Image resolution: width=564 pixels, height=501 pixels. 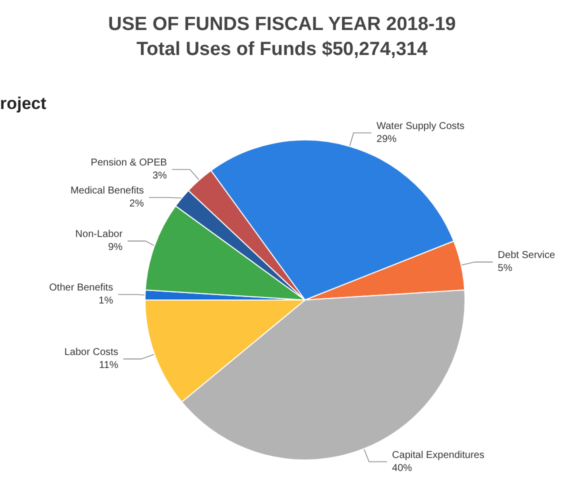 I want to click on slice-label: Pension & OPEB, so click(x=129, y=162).